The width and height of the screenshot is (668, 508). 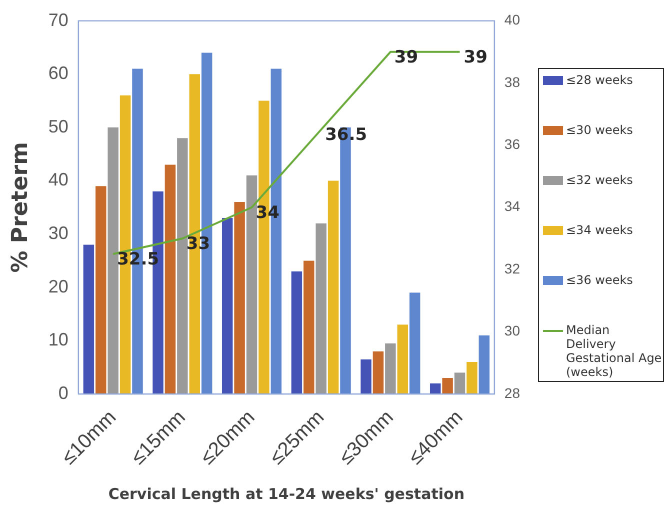 I want to click on y2-tick-label: 38, so click(x=512, y=82).